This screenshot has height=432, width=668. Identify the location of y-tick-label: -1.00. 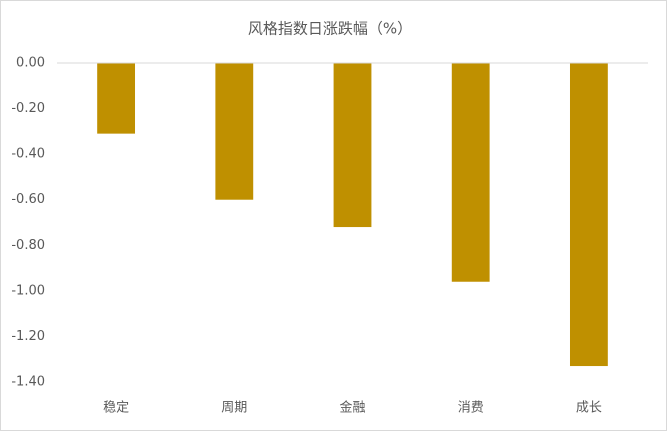
(28, 290).